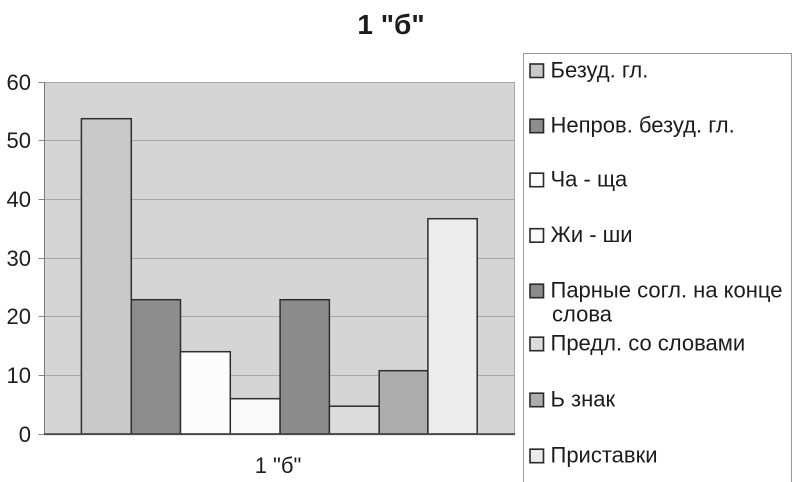  What do you see at coordinates (583, 398) in the screenshot?
I see `svg-text: Ь знак` at bounding box center [583, 398].